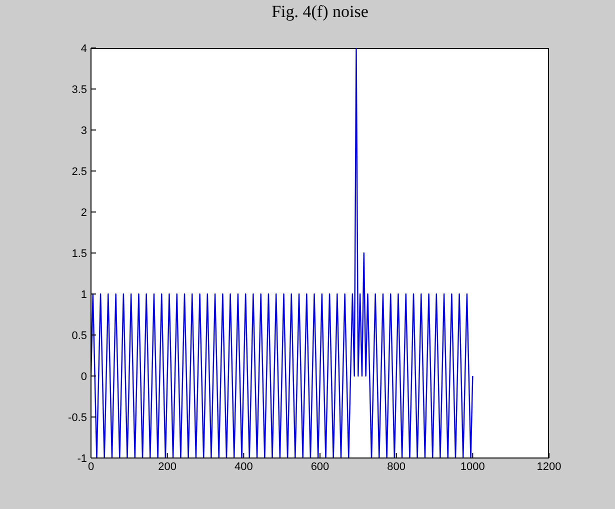  Describe the element at coordinates (396, 466) in the screenshot. I see `x-tick-label: 800` at that location.